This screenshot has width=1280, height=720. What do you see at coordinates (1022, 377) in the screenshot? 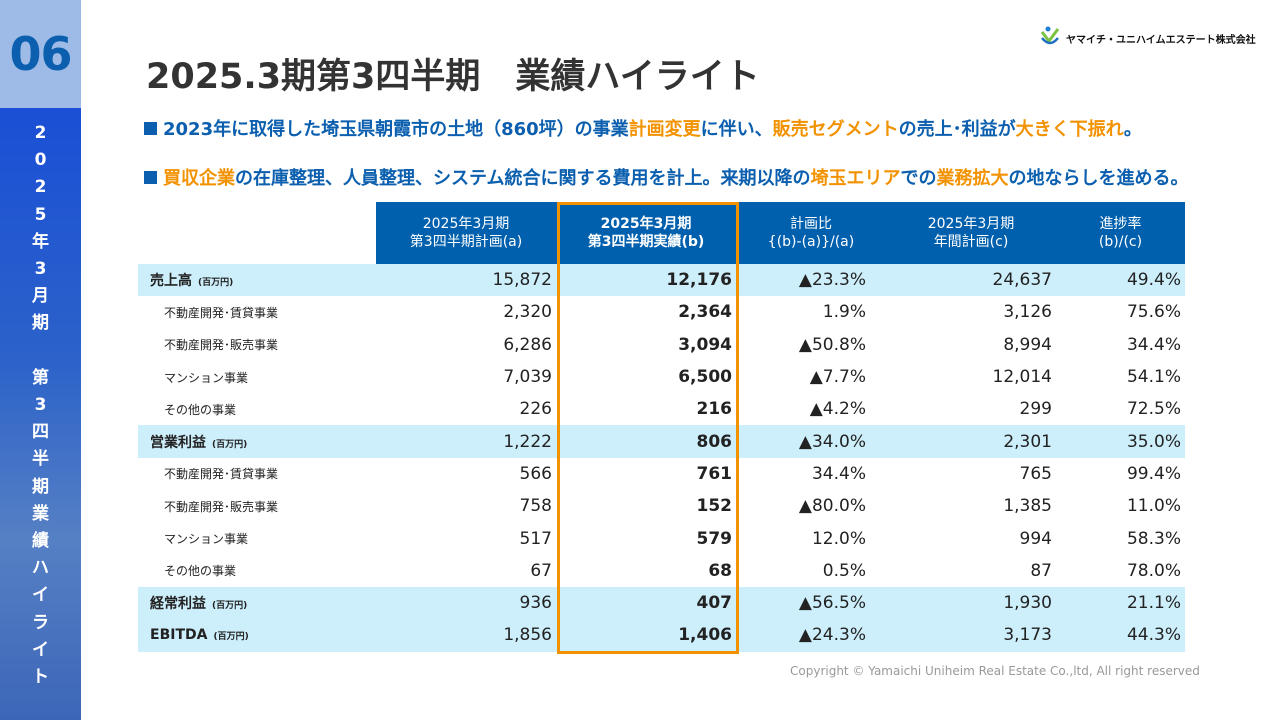
I see `table-cell: 12,014` at bounding box center [1022, 377].